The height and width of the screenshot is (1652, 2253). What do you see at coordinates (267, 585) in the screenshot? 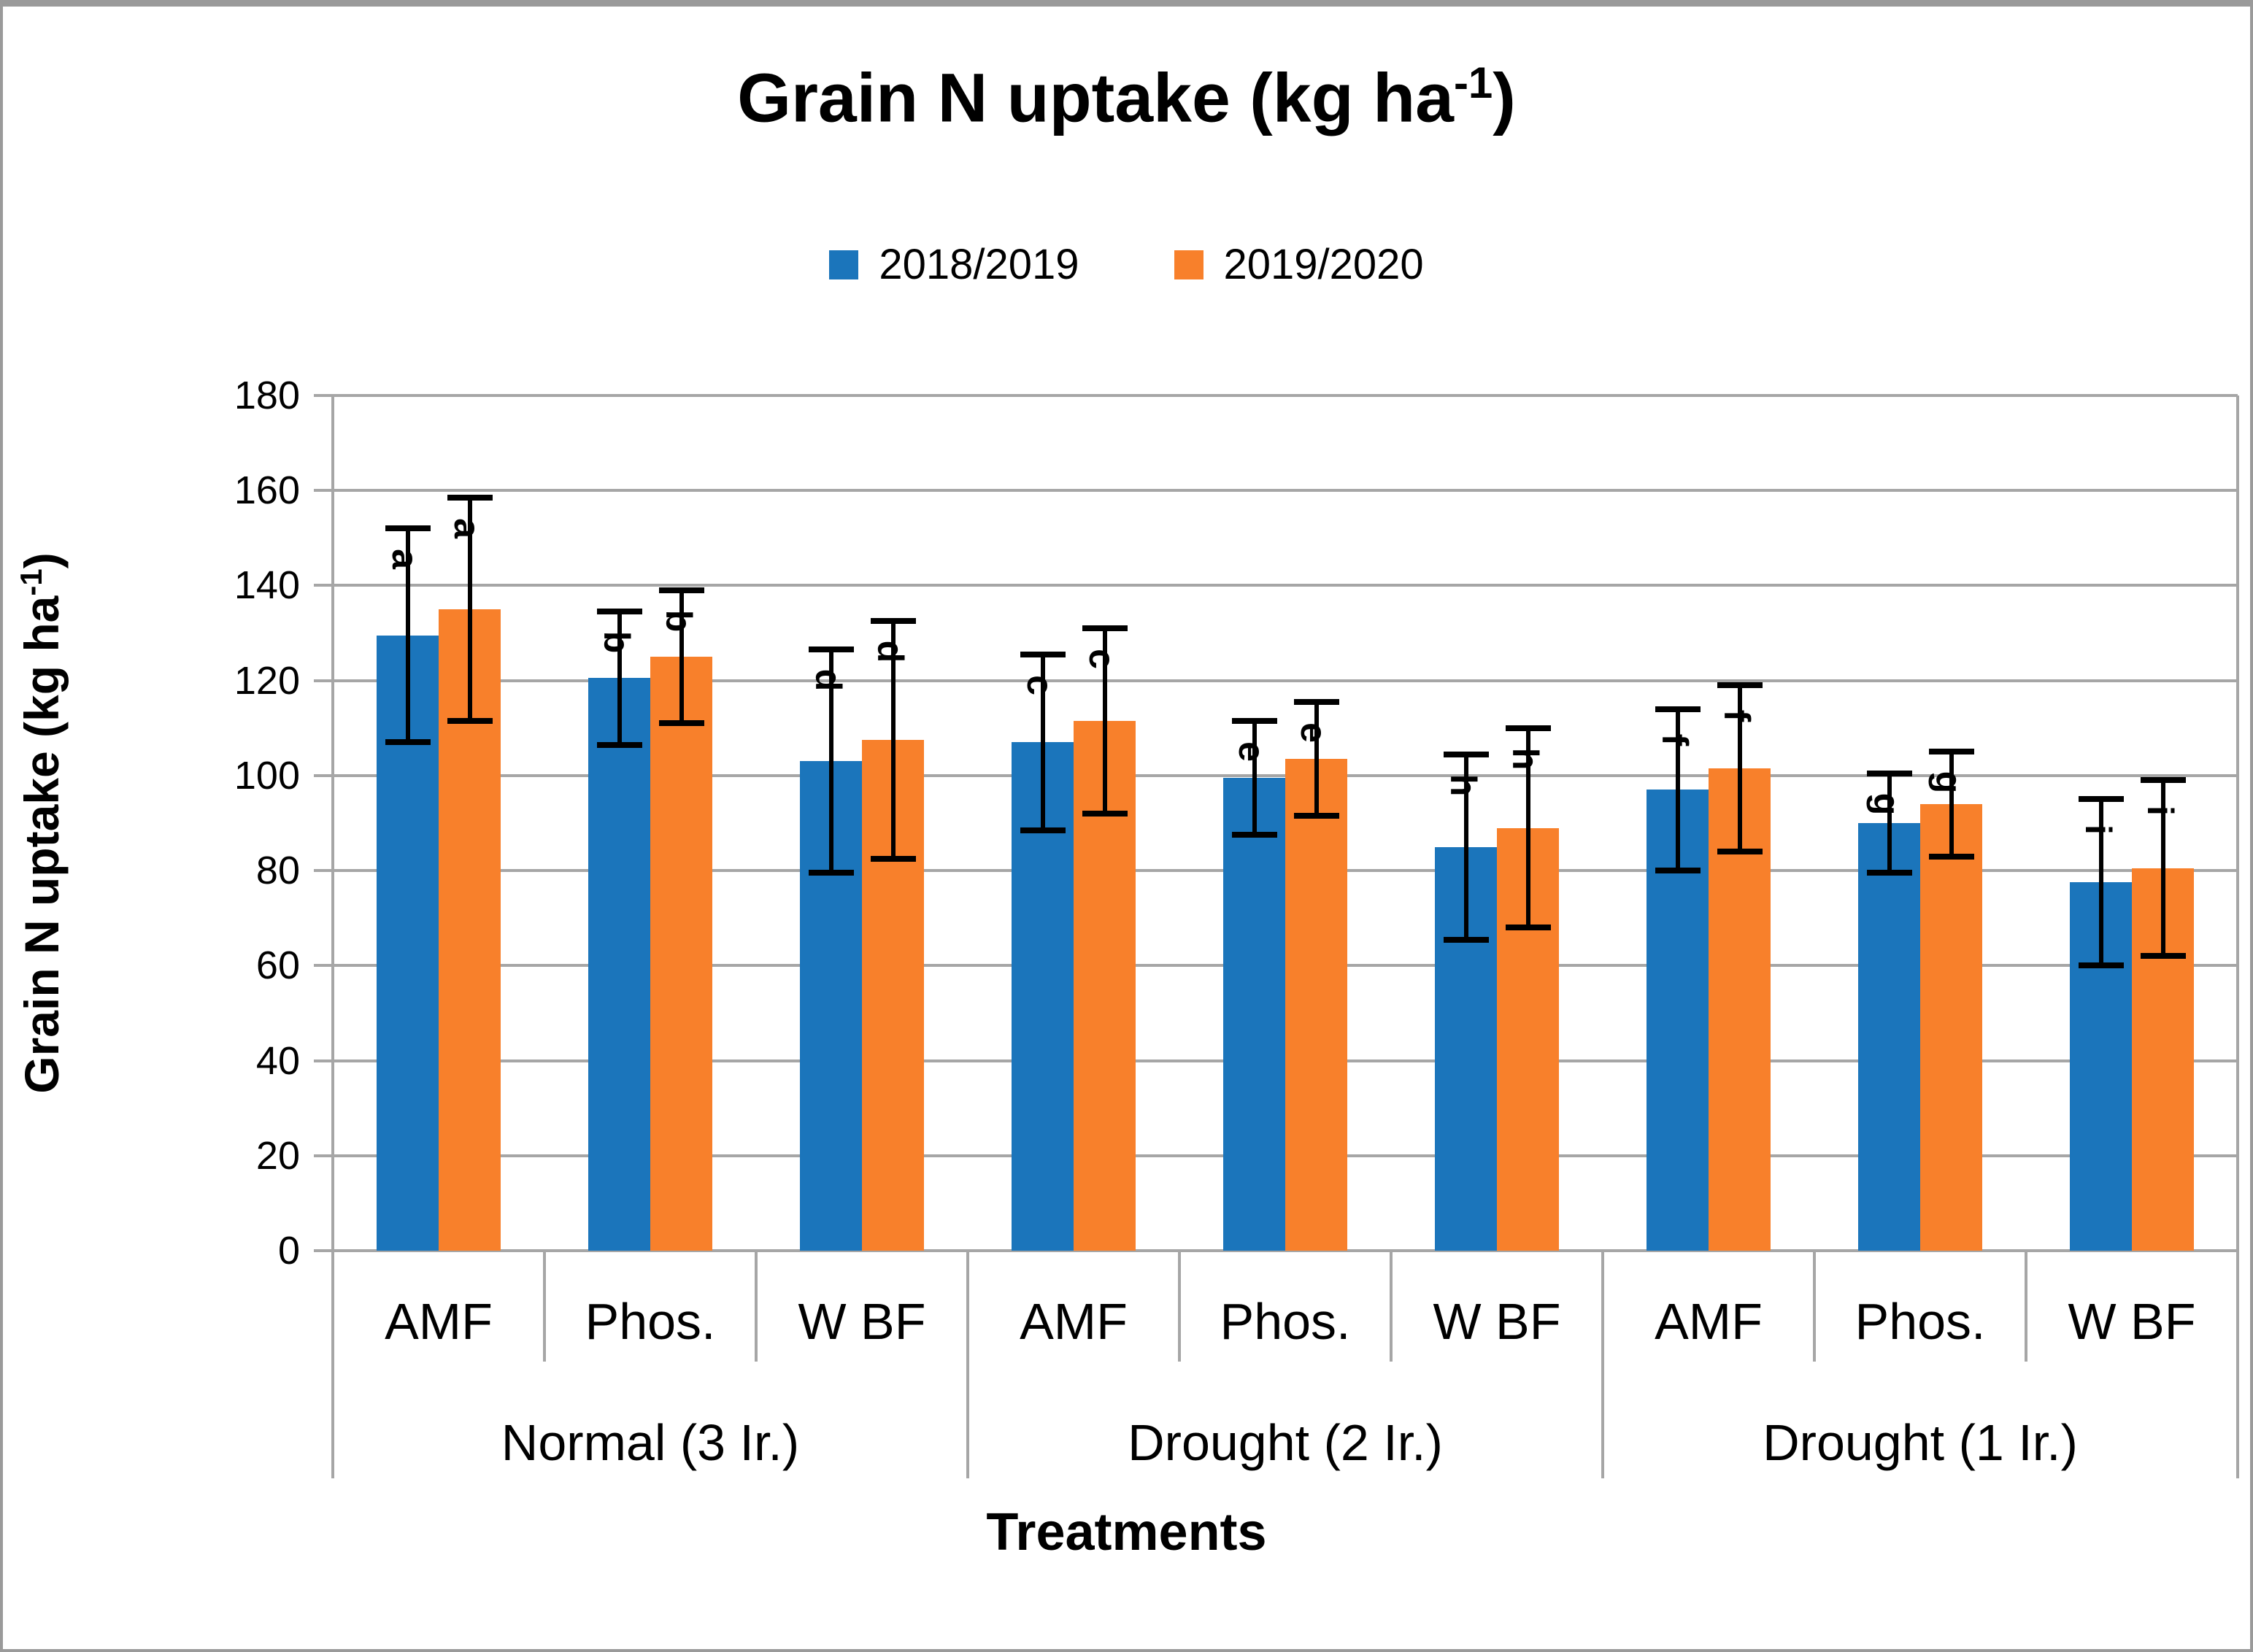
I see `y-tick-label: 140` at bounding box center [267, 585].